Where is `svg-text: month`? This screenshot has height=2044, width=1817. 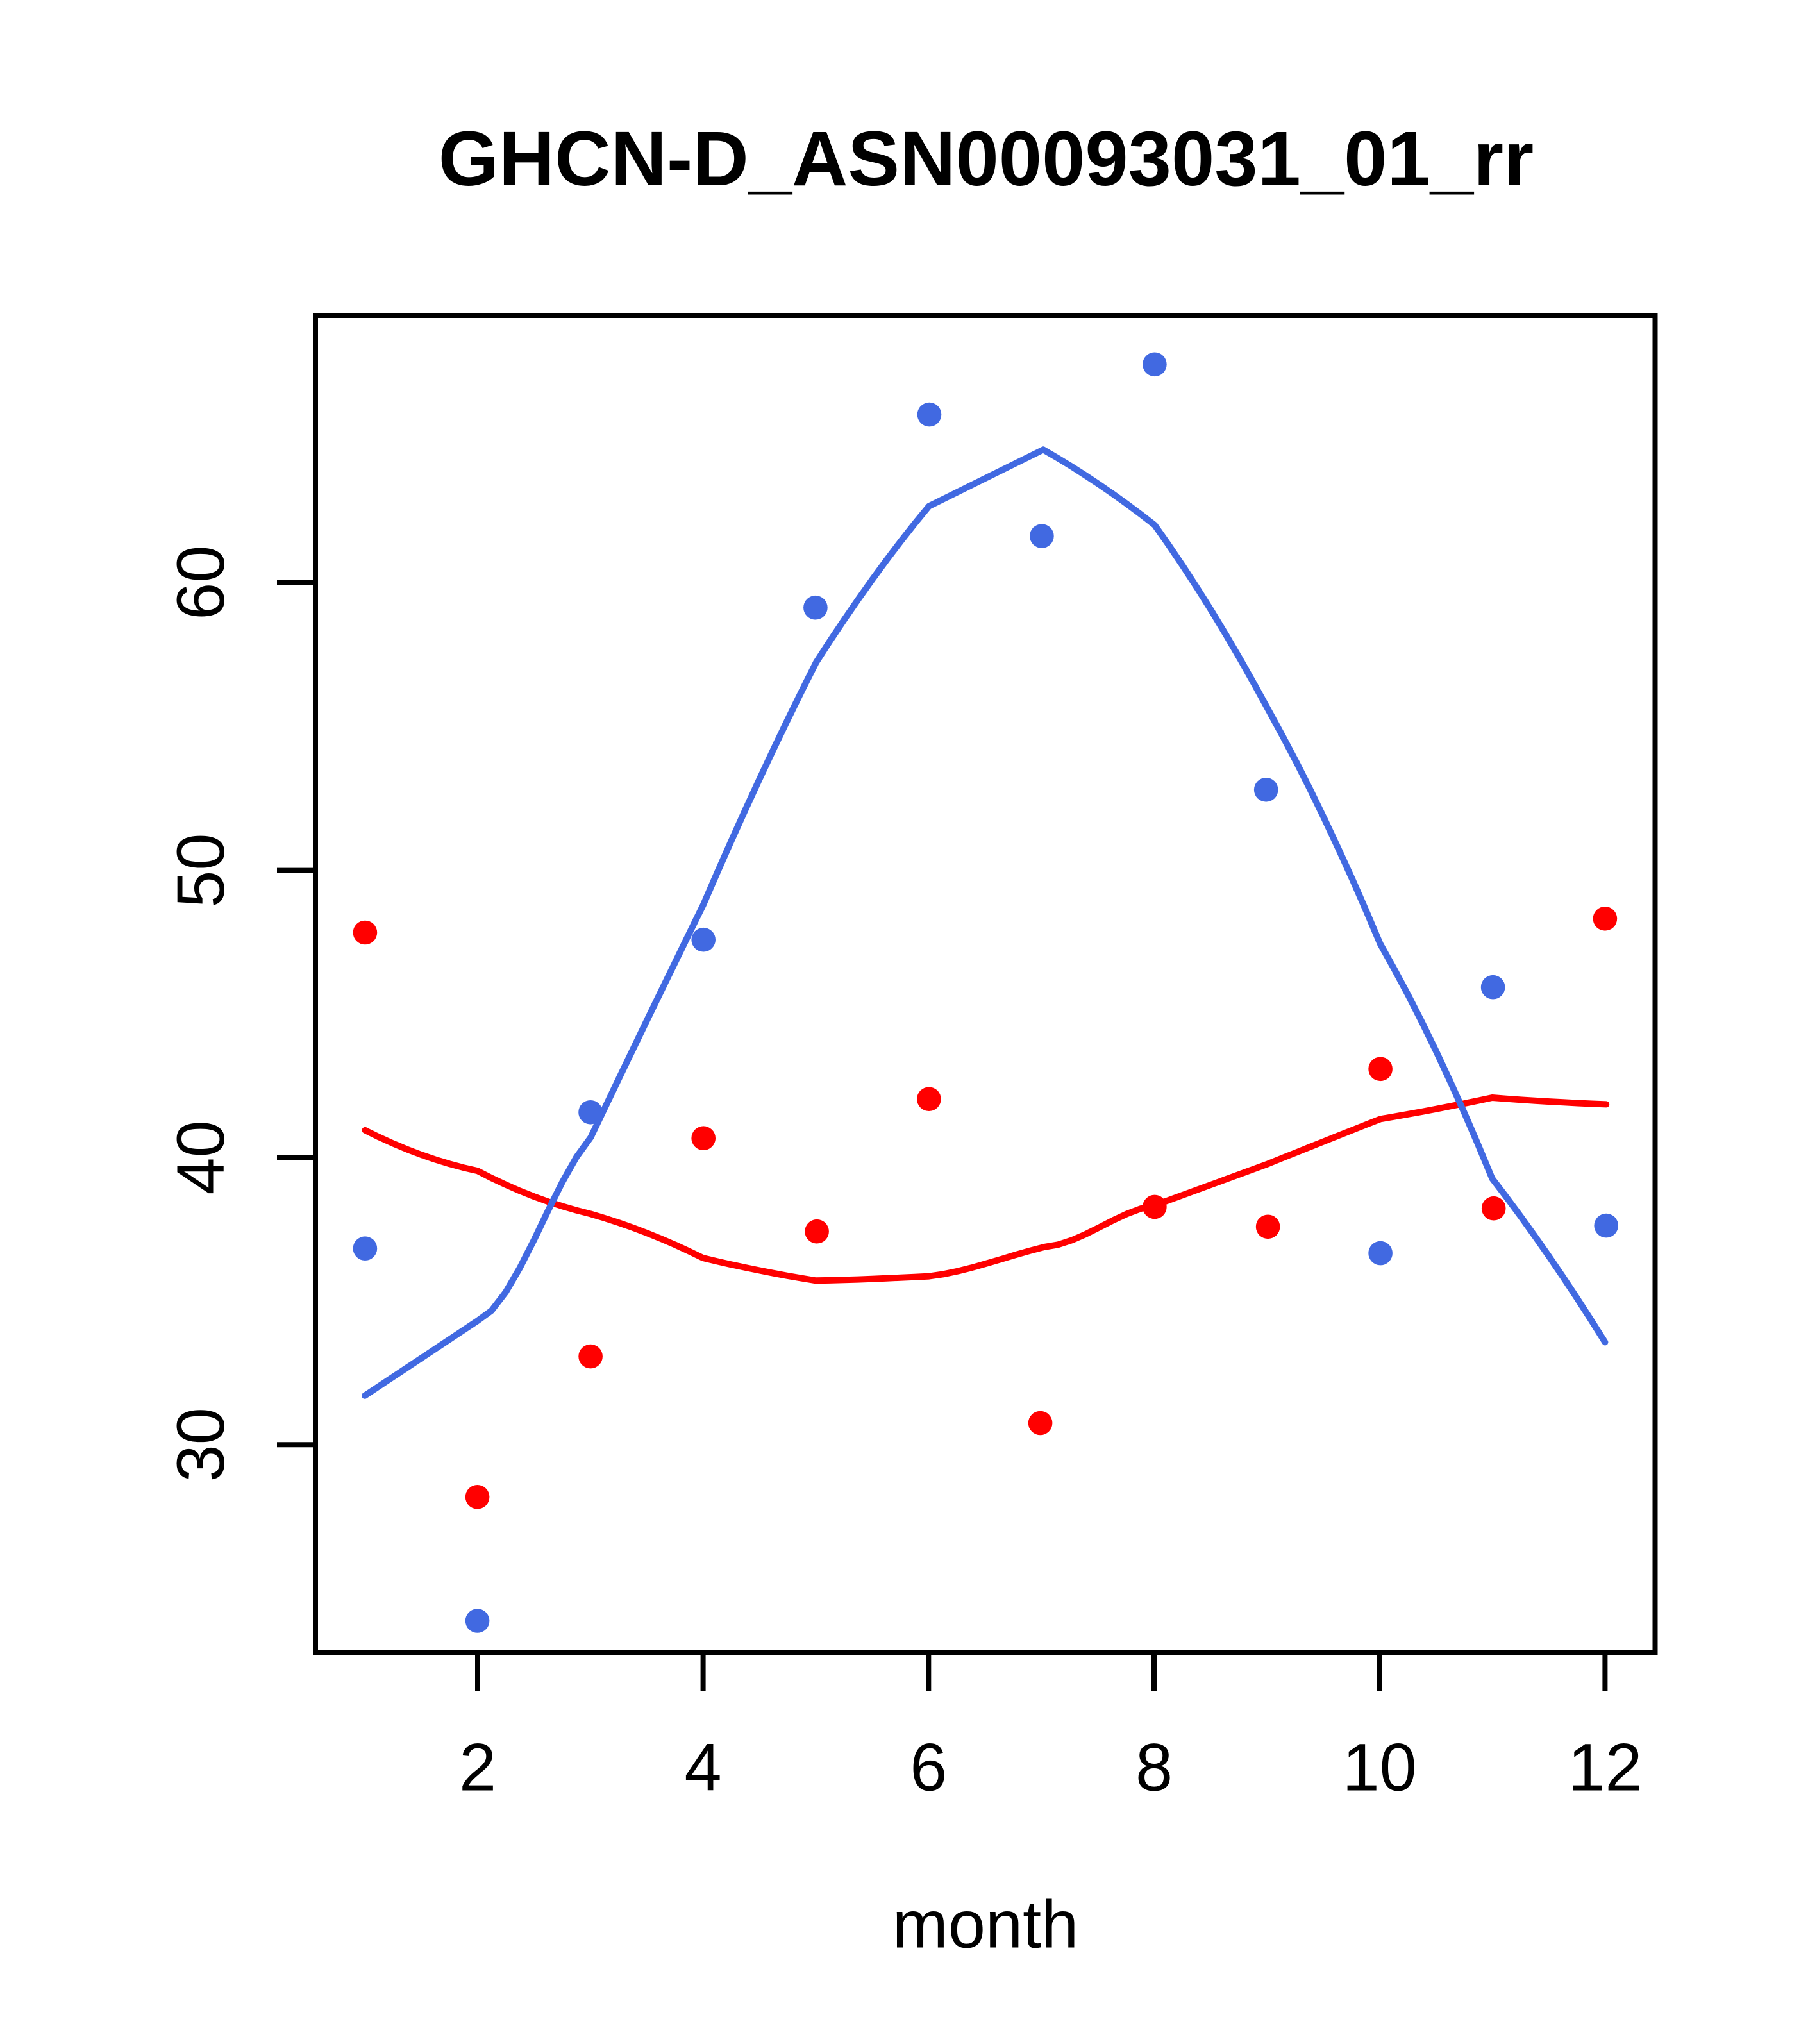
svg-text: month is located at coordinates (985, 1925).